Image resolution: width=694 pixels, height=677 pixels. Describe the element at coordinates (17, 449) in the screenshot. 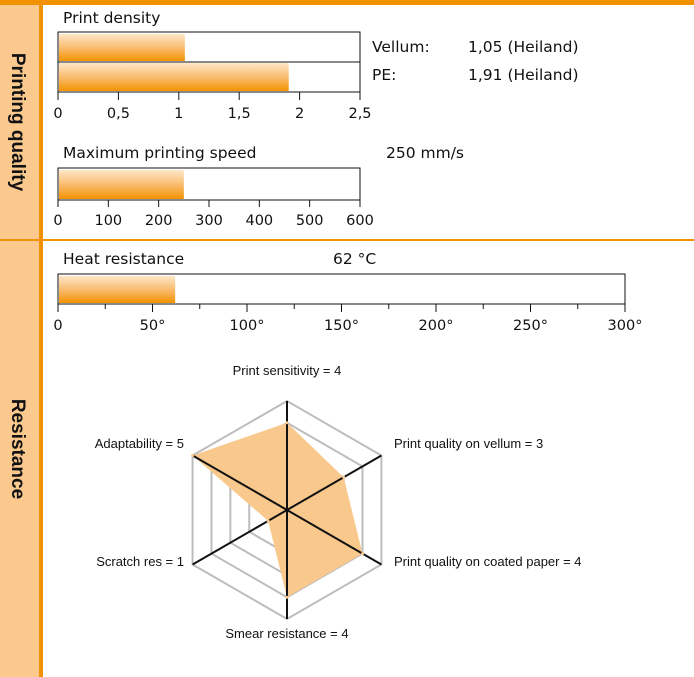

I see `section-title-resistance: Resistance` at that location.